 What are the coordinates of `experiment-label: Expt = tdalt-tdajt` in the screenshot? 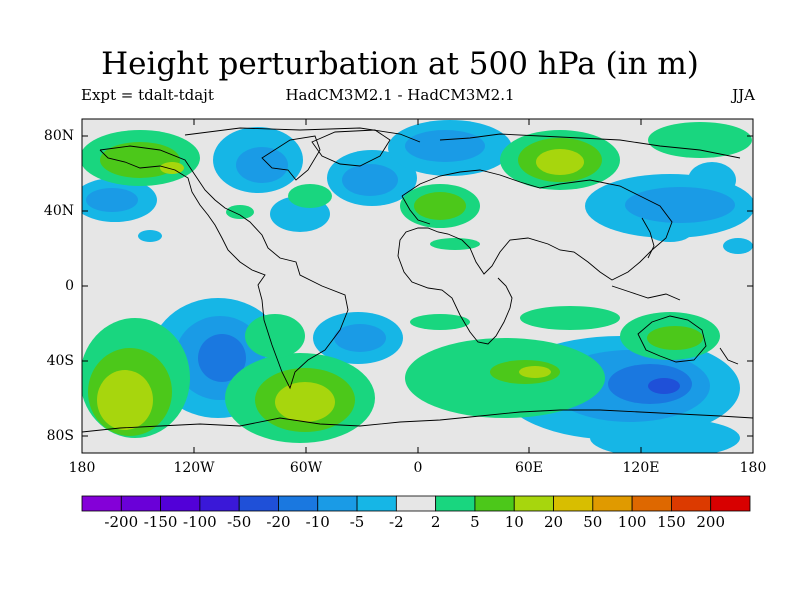 It's located at (147, 95).